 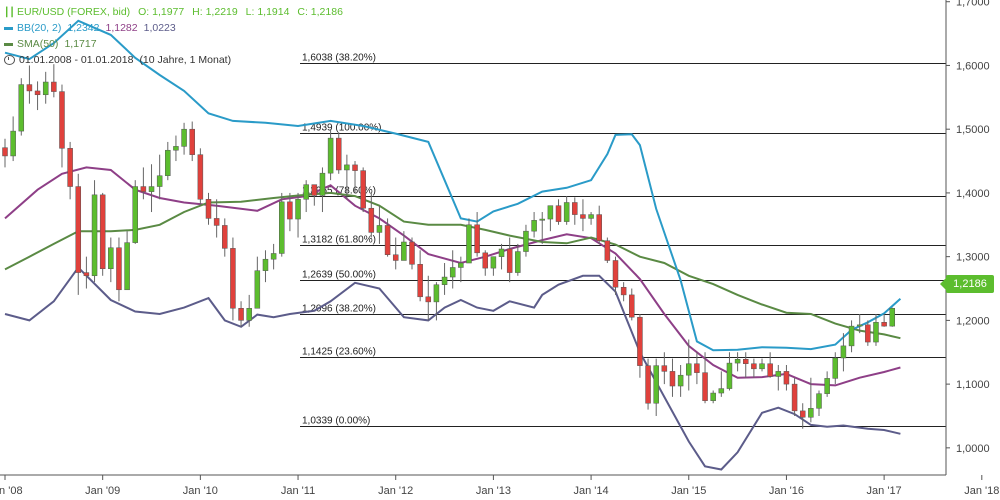 What do you see at coordinates (339, 352) in the screenshot?
I see `fib-label: 1,1425 (23.60%)` at bounding box center [339, 352].